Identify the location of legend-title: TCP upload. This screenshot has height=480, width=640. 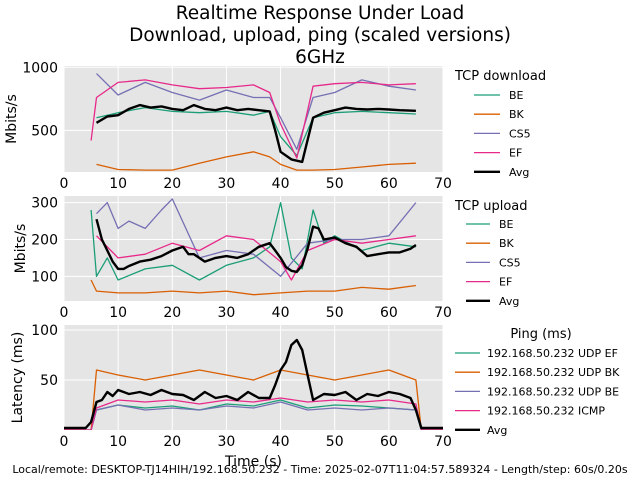
(491, 206).